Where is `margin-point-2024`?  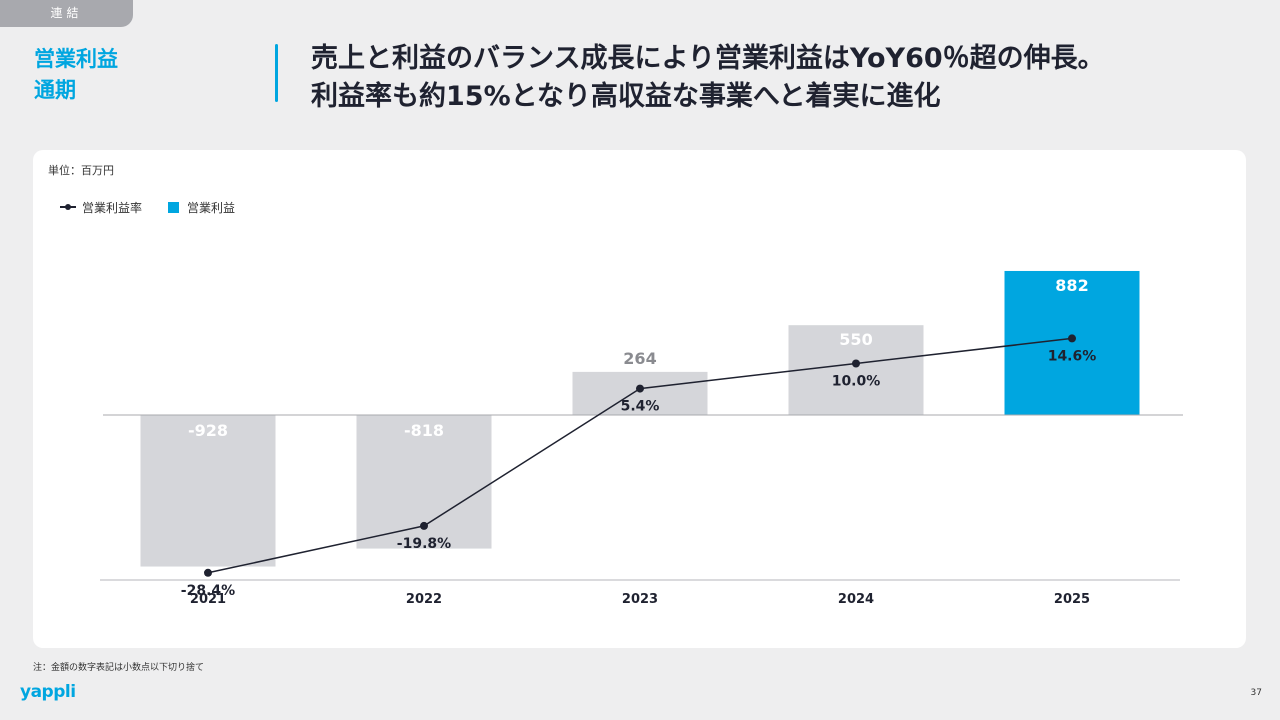
margin-point-2024 is located at coordinates (856, 363).